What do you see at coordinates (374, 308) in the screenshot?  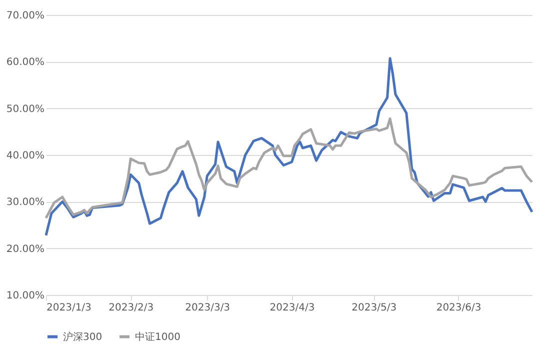 I see `x-tick-label: 2023/5/3` at bounding box center [374, 308].